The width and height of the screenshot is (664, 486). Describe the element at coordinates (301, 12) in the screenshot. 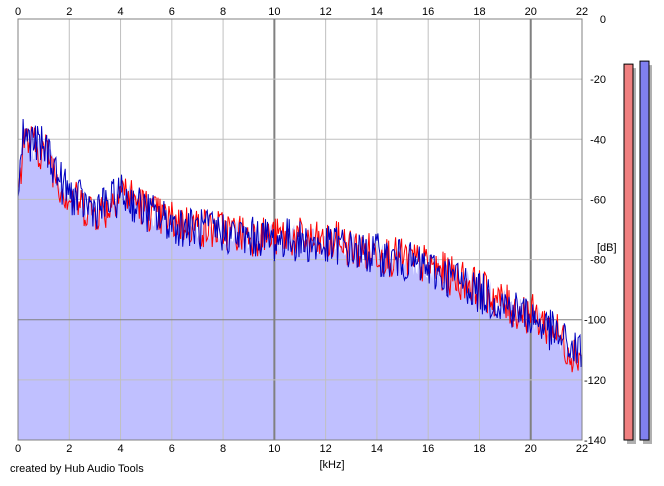

I see `x-axis-top: 0 2 4 6 8 10 12 14 16 18 20 22` at that location.